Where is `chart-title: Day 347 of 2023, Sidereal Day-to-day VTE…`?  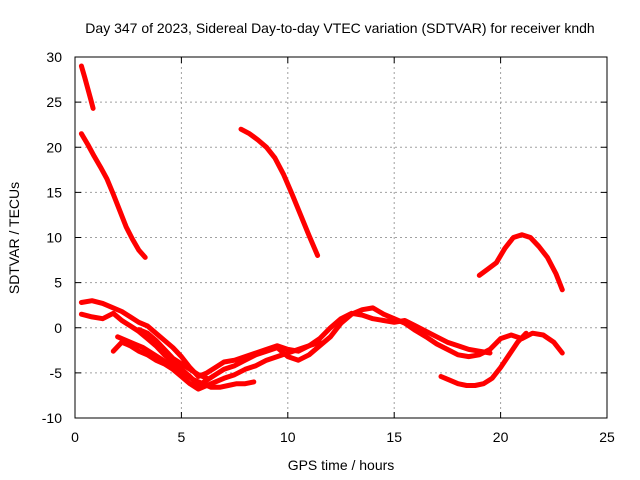 chart-title: Day 347 of 2023, Sidereal Day-to-day VTE… is located at coordinates (339, 28).